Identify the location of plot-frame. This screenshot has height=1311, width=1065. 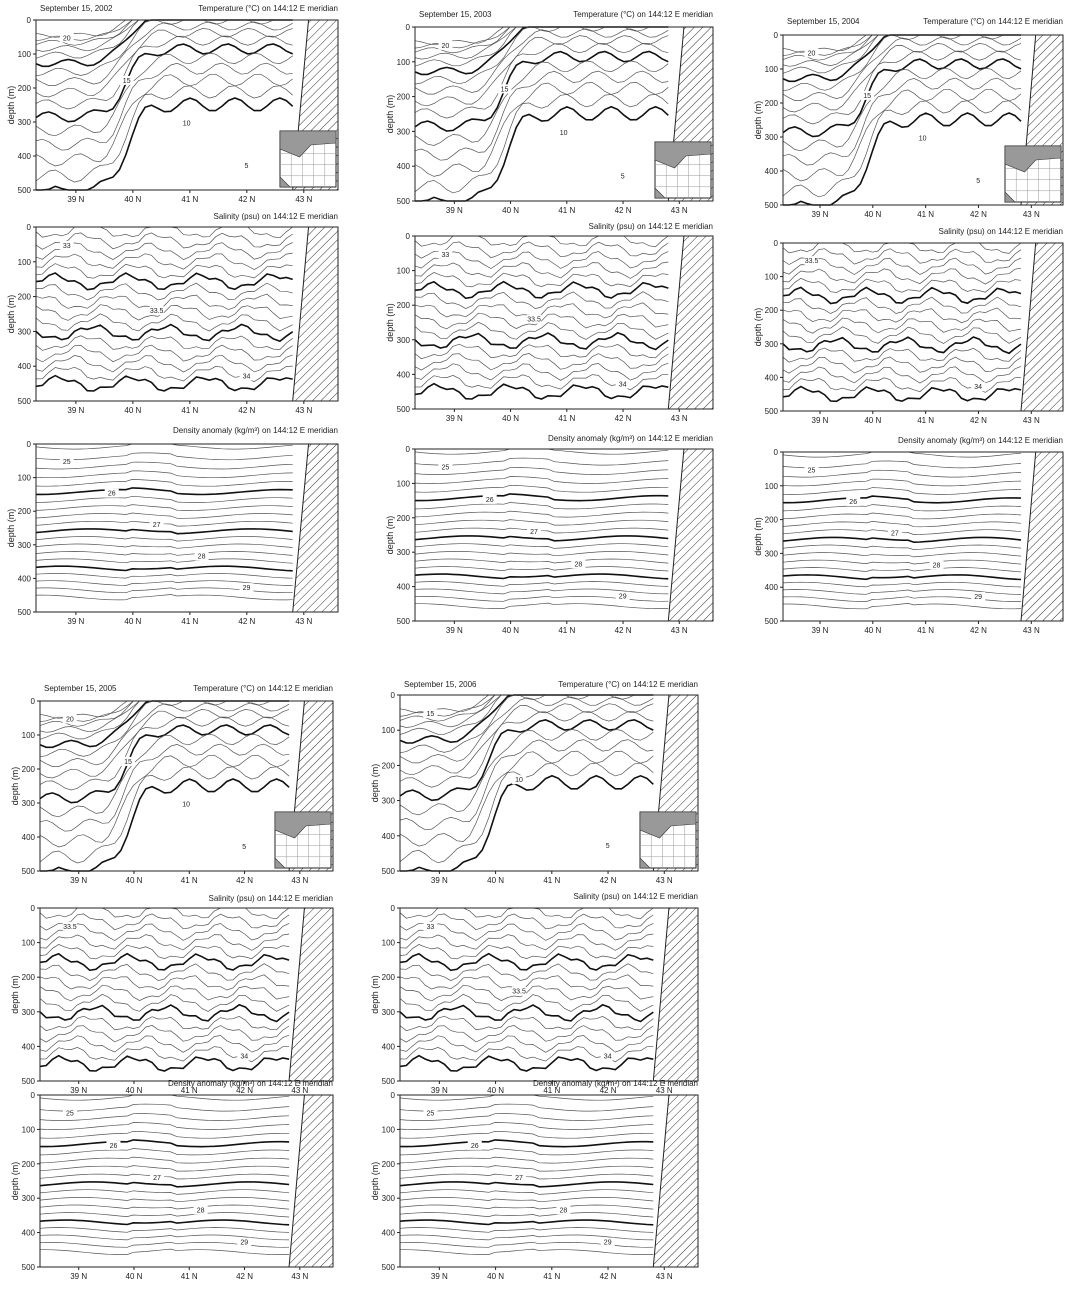
(564, 535).